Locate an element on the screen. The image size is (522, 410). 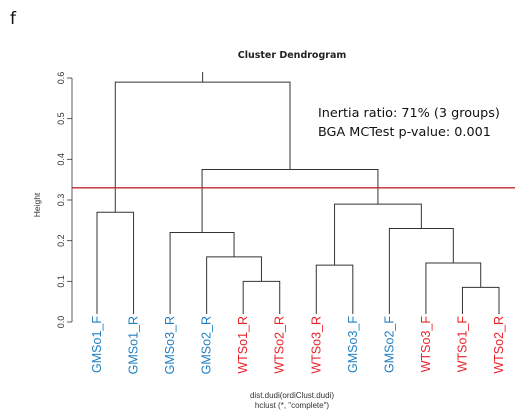
chart-title: Cluster Dendrogram is located at coordinates (292, 55).